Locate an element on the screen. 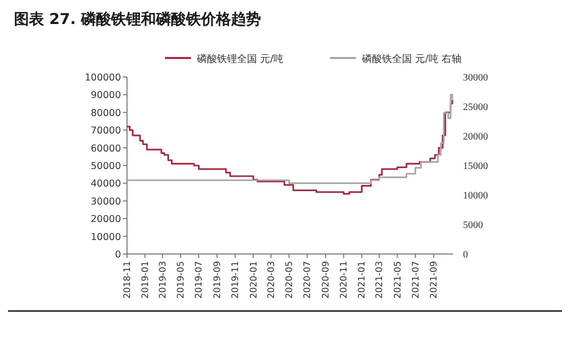  y-tick-label: 70000 is located at coordinates (105, 131).